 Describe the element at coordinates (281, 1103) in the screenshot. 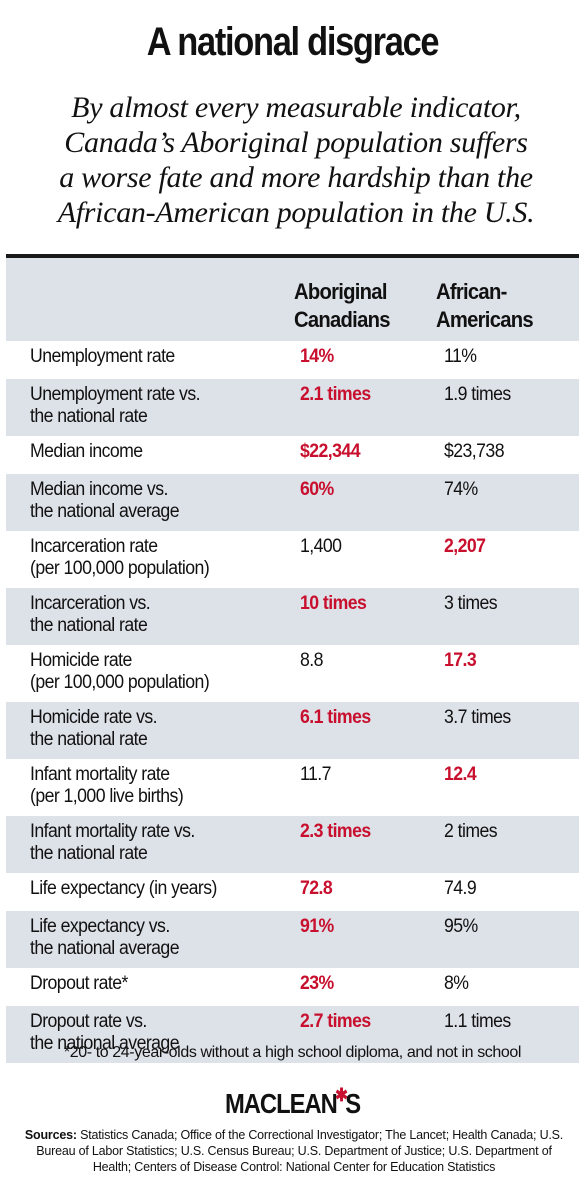

I see `logo-text-left: MACLEAN` at that location.